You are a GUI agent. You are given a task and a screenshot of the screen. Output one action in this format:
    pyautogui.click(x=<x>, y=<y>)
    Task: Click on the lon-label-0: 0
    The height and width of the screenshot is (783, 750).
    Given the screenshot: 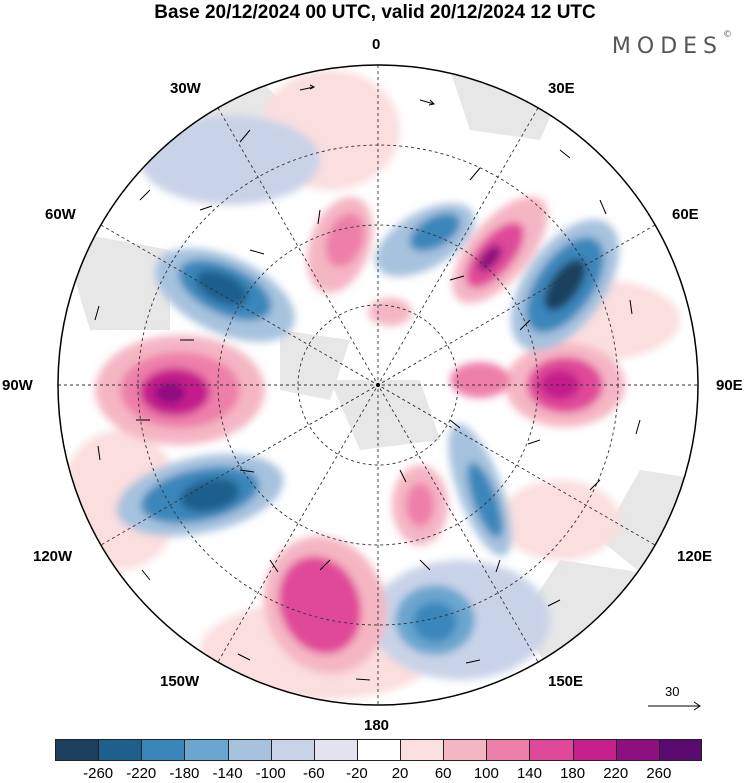 What is the action you would take?
    pyautogui.click(x=376, y=44)
    